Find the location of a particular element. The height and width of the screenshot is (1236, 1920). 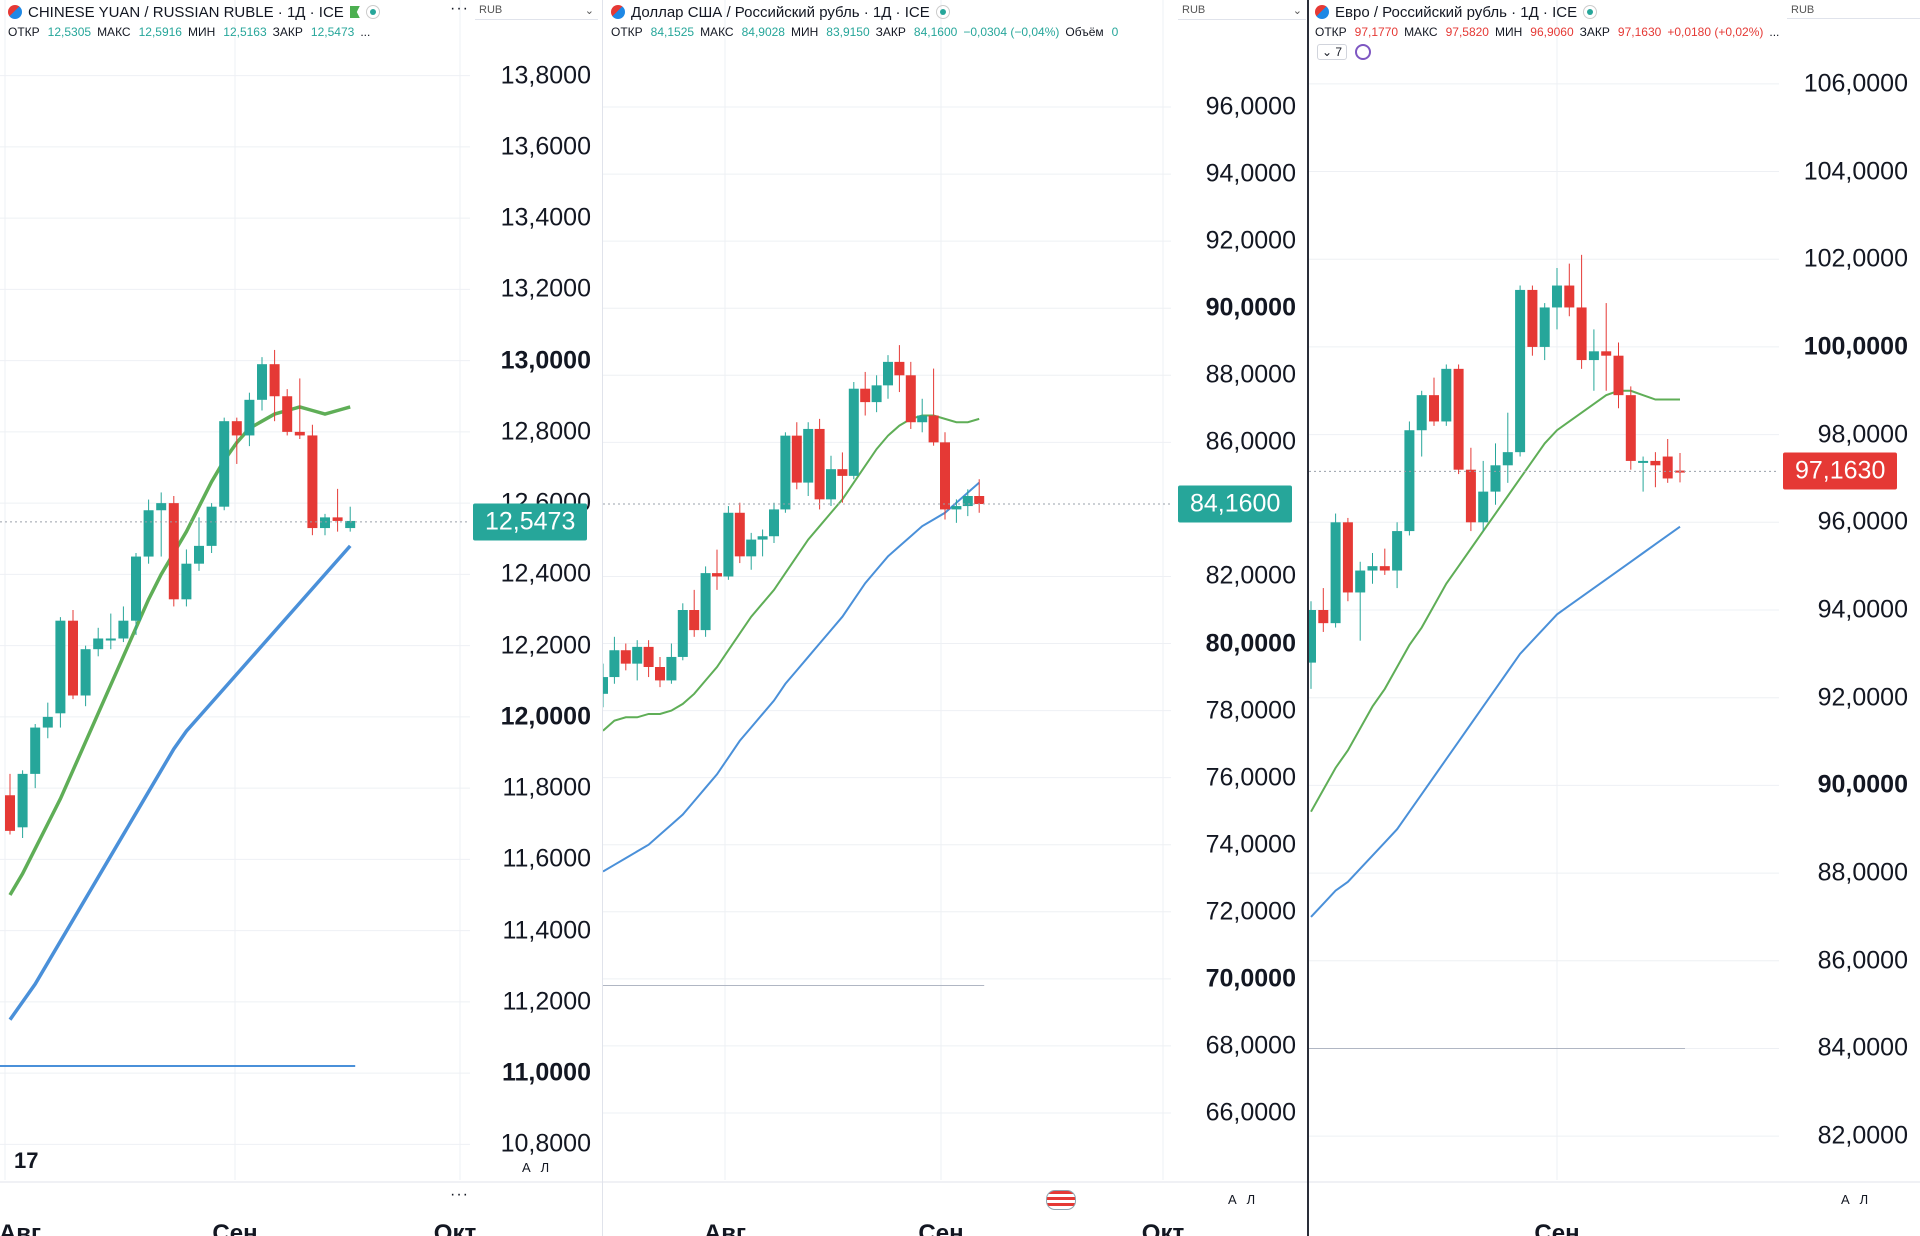

price-tick-label: 78,0000 is located at coordinates (1250, 710).